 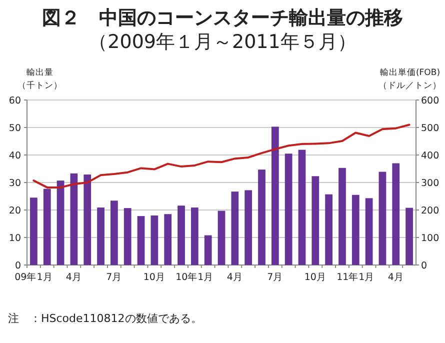 I want to click on y-tick-label: 40, so click(x=14, y=156).